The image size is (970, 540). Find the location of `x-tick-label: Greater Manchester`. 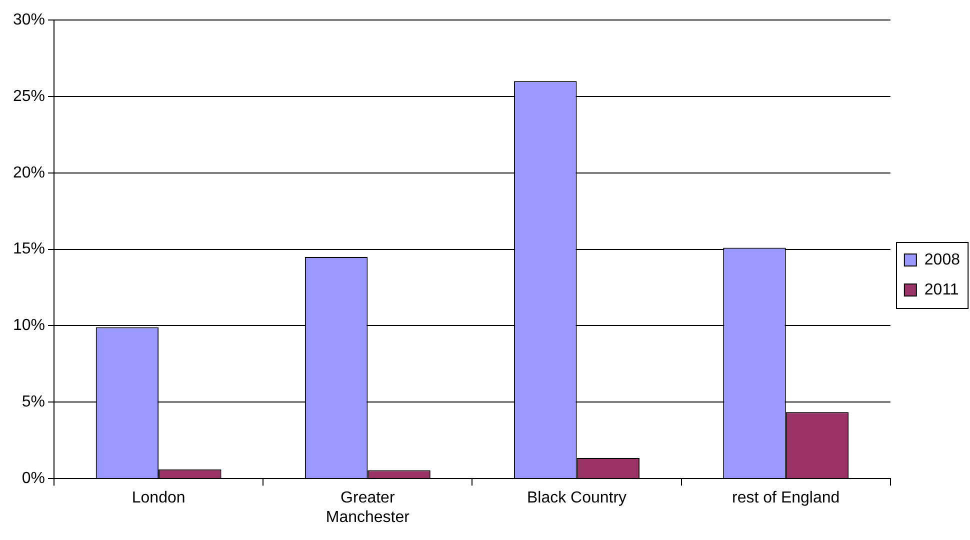

x-tick-label: Greater Manchester is located at coordinates (368, 508).